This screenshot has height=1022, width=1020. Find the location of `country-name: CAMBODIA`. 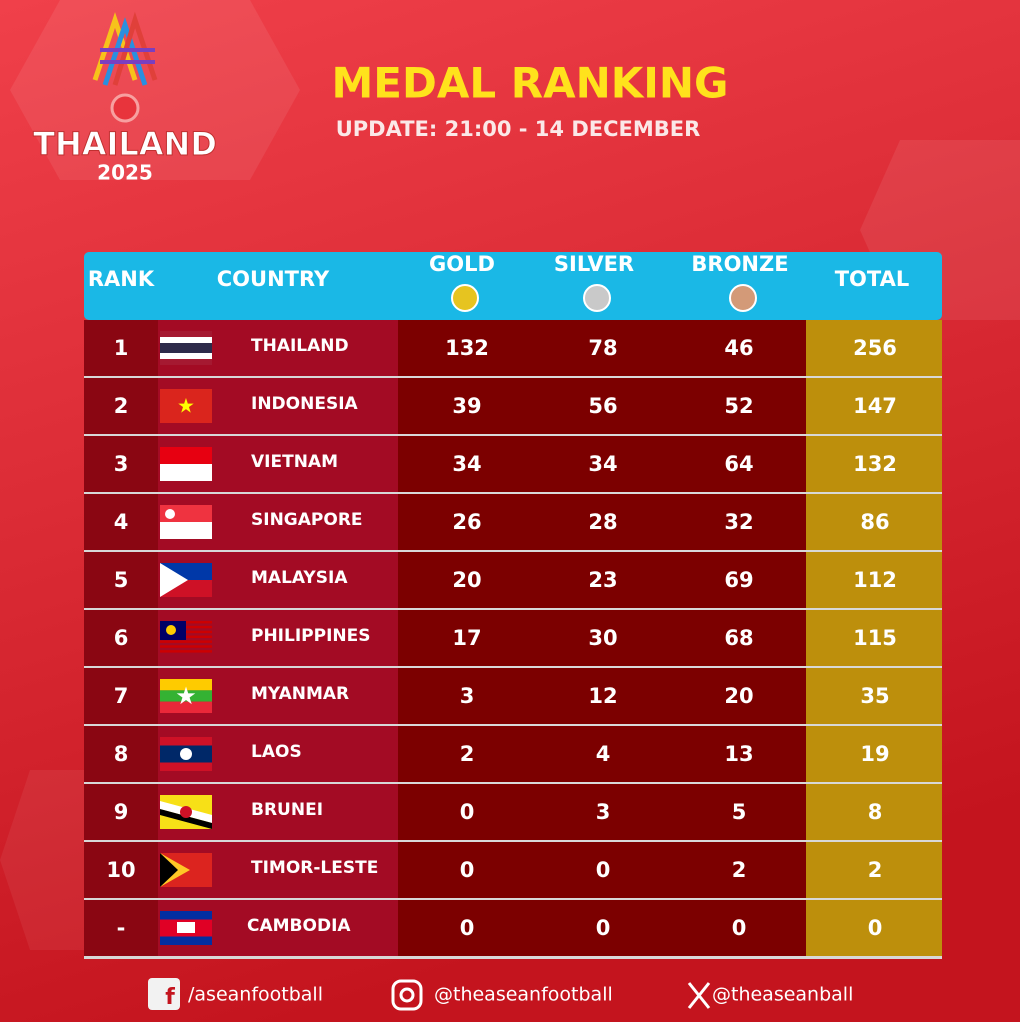

country-name: CAMBODIA is located at coordinates (299, 926).